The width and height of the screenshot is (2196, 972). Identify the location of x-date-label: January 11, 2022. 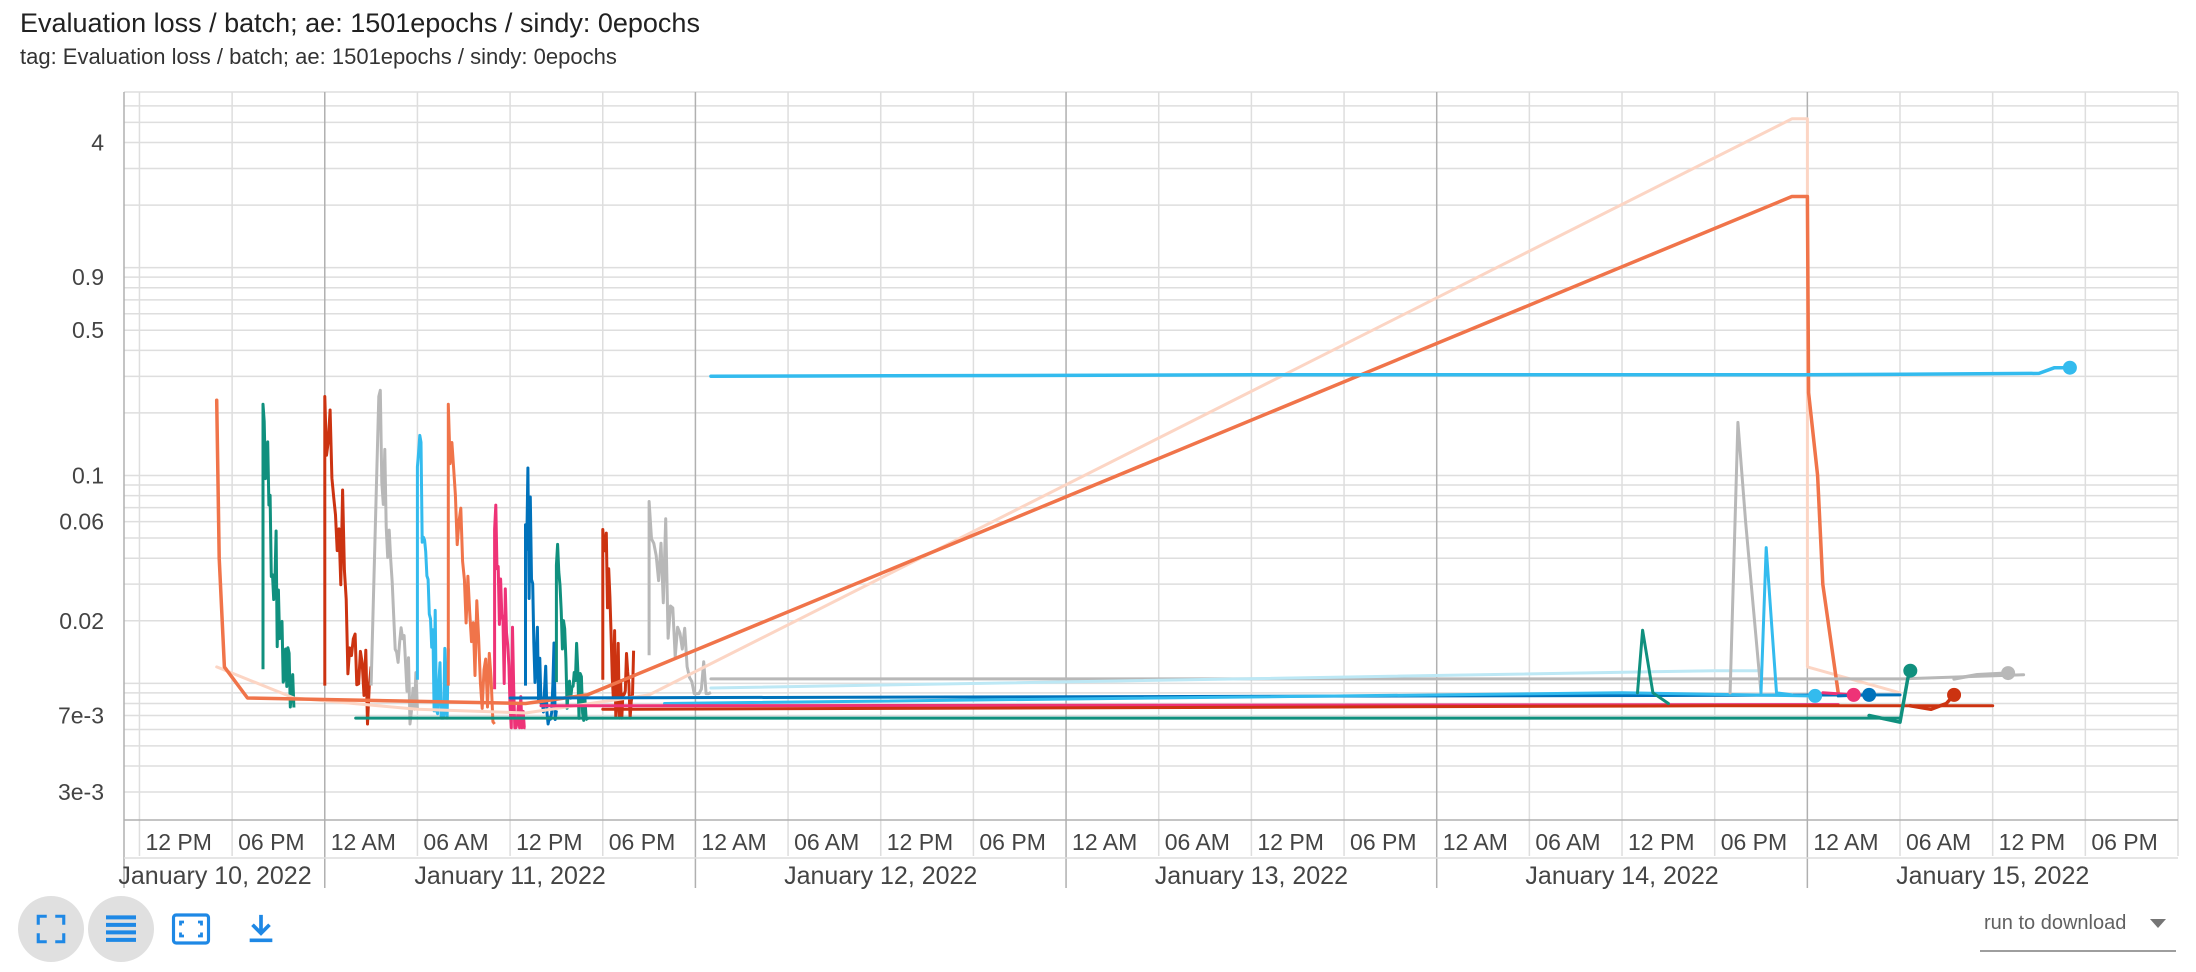
(509, 876).